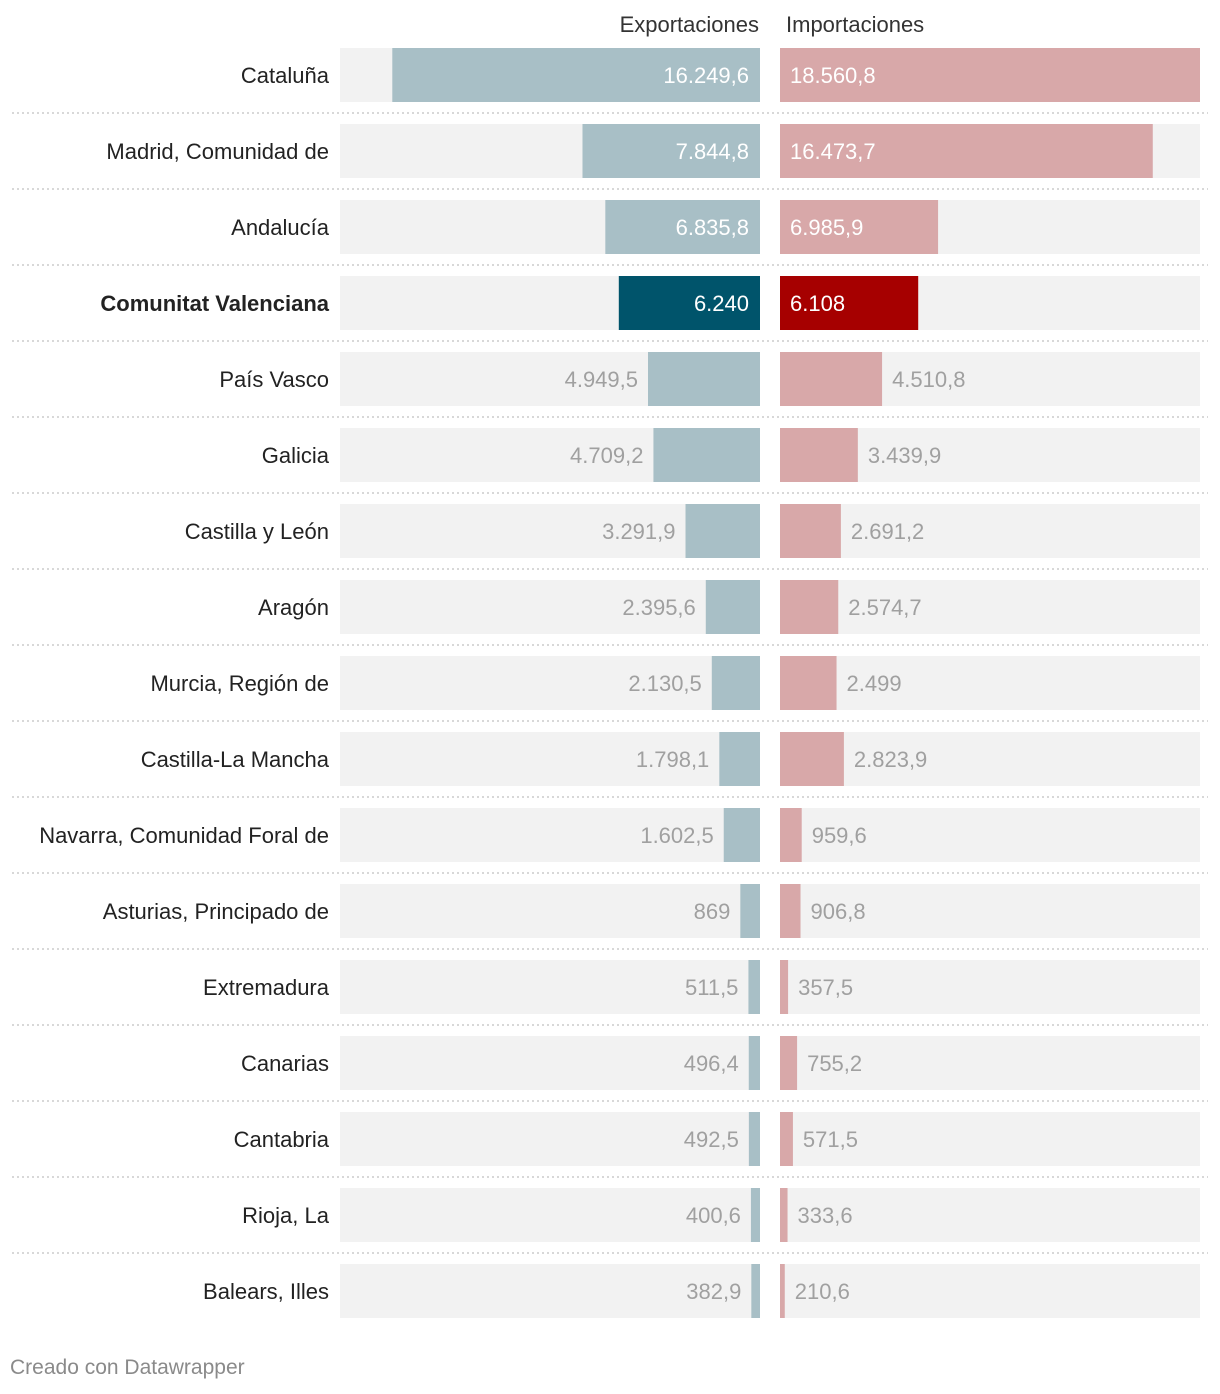 The height and width of the screenshot is (1394, 1220). Describe the element at coordinates (285, 75) in the screenshot. I see `region-label: Cataluña` at that location.